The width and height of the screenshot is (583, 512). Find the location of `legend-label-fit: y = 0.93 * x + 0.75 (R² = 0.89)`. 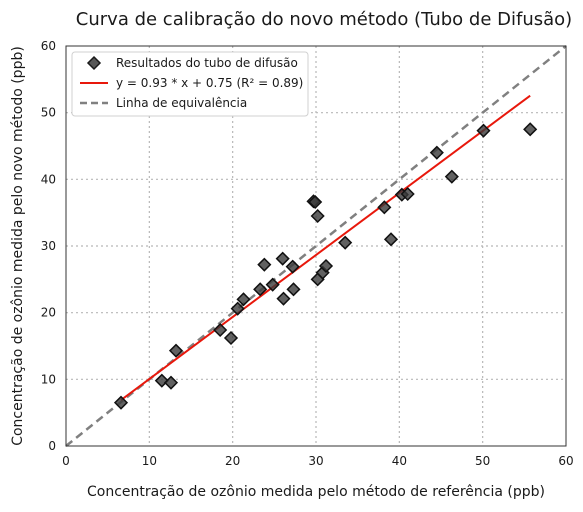

legend-label-fit: y = 0.93 * x + 0.75 (R² = 0.89) is located at coordinates (209, 83).